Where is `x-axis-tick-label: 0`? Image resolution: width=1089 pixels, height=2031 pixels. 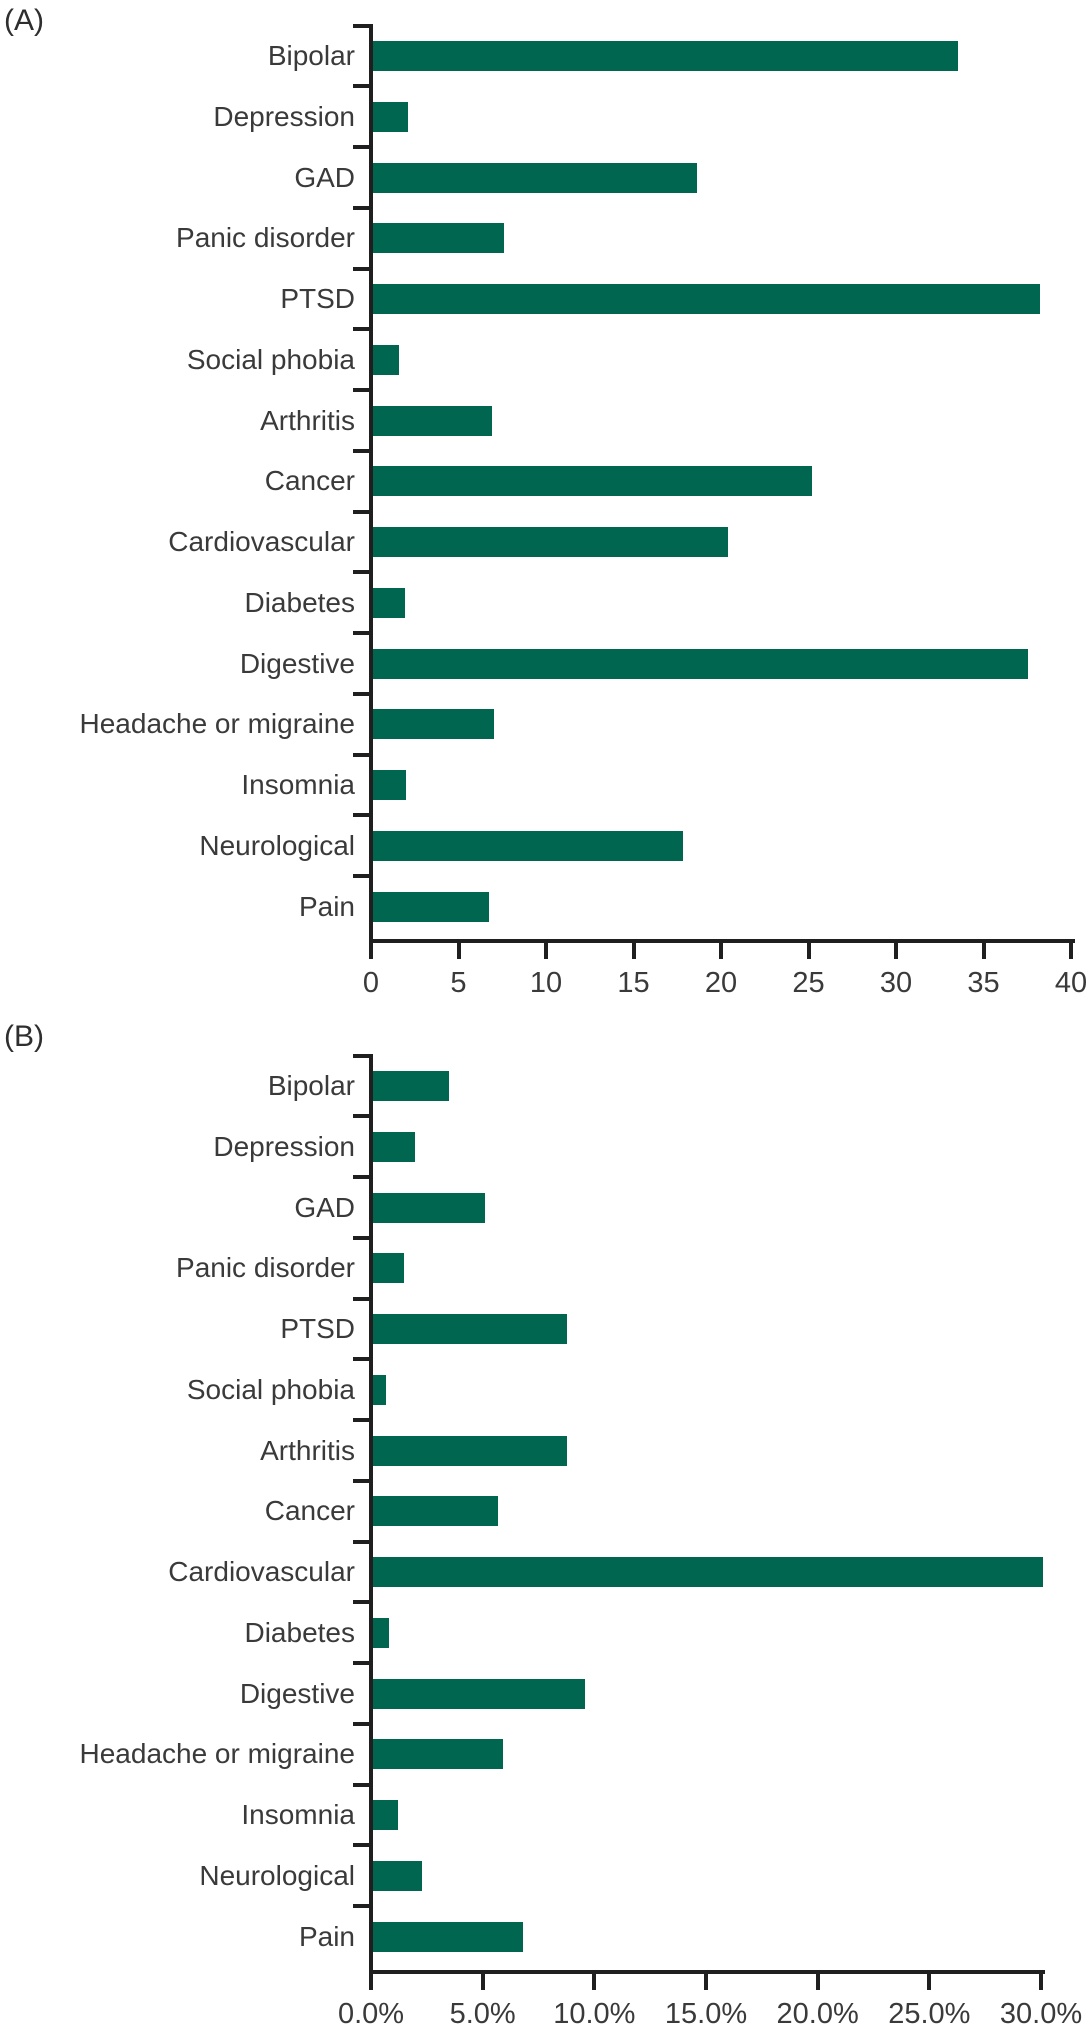 x-axis-tick-label: 0 is located at coordinates (371, 983).